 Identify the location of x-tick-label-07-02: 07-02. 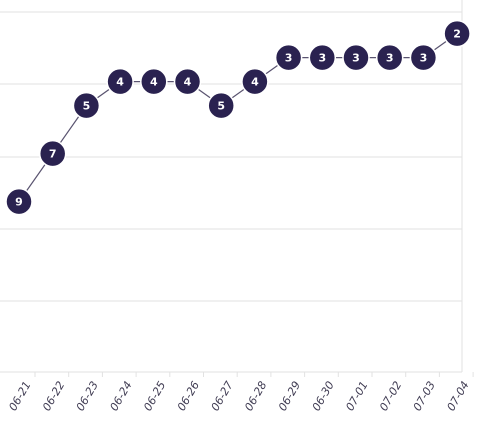
(390, 396).